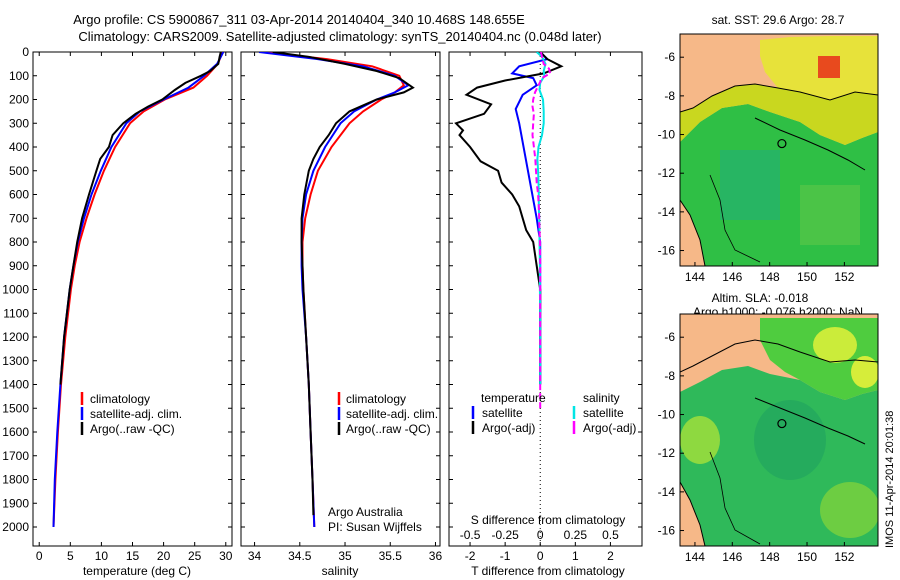 This screenshot has height=580, width=900. What do you see at coordinates (735, 498) in the screenshot?
I see `sla-reef-contour` at bounding box center [735, 498].